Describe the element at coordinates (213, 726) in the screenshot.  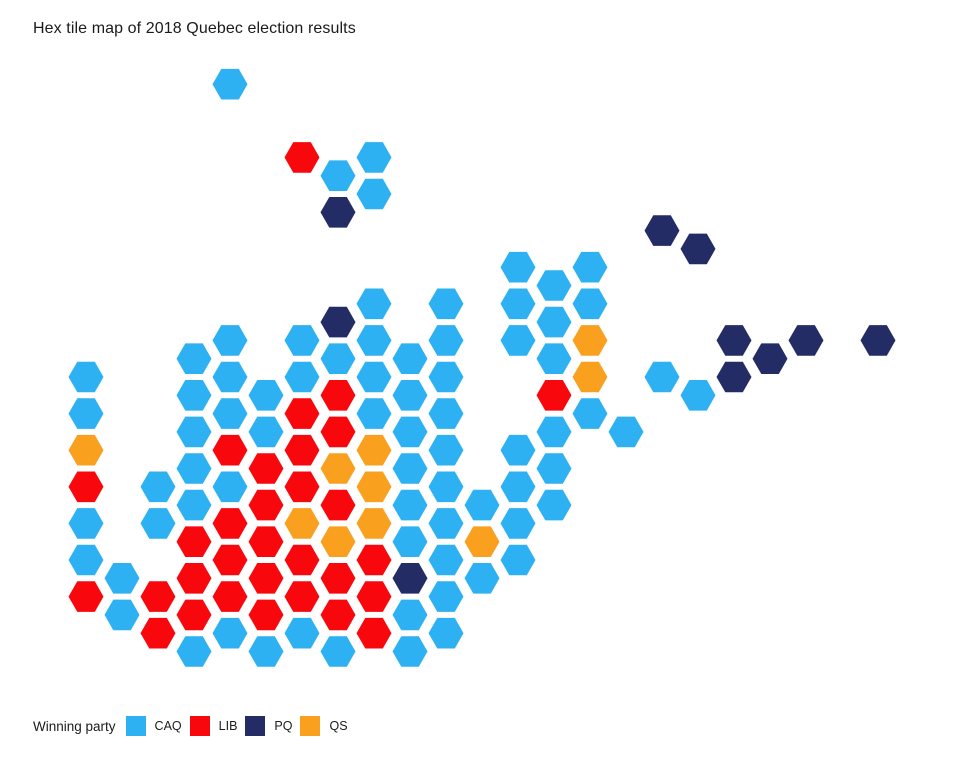
I see `legend-item-lib: LIB` at that location.